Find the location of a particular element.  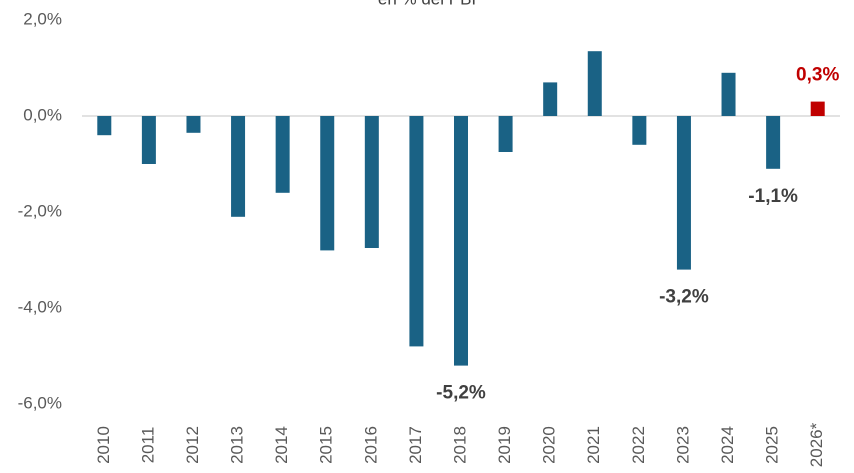

x-tick-label: 2025 is located at coordinates (772, 445).